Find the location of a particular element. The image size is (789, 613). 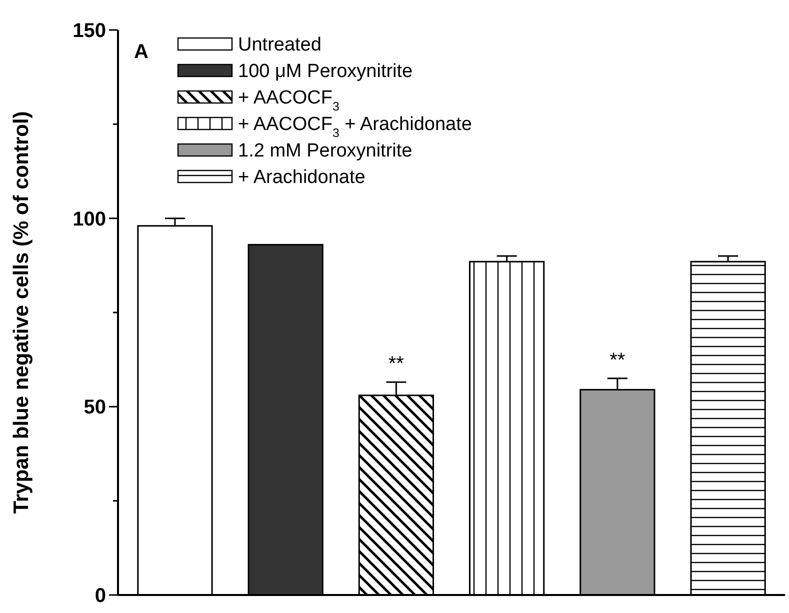

legend-label: 1.2 mM Peroxynitrite is located at coordinates (325, 151).